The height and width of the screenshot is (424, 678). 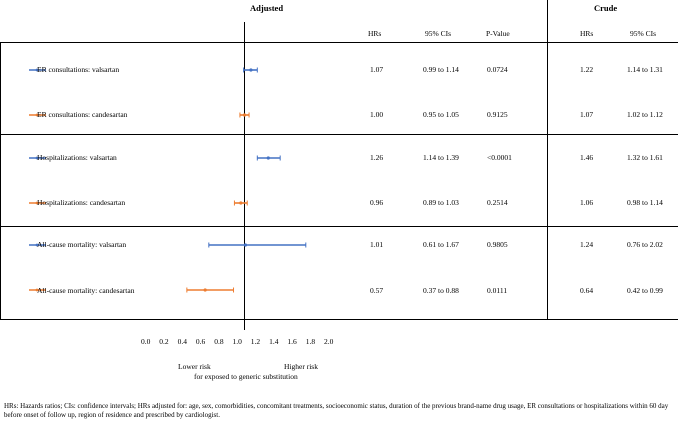 What do you see at coordinates (587, 244) in the screenshot?
I see `row-crude-hr: 1.24` at bounding box center [587, 244].